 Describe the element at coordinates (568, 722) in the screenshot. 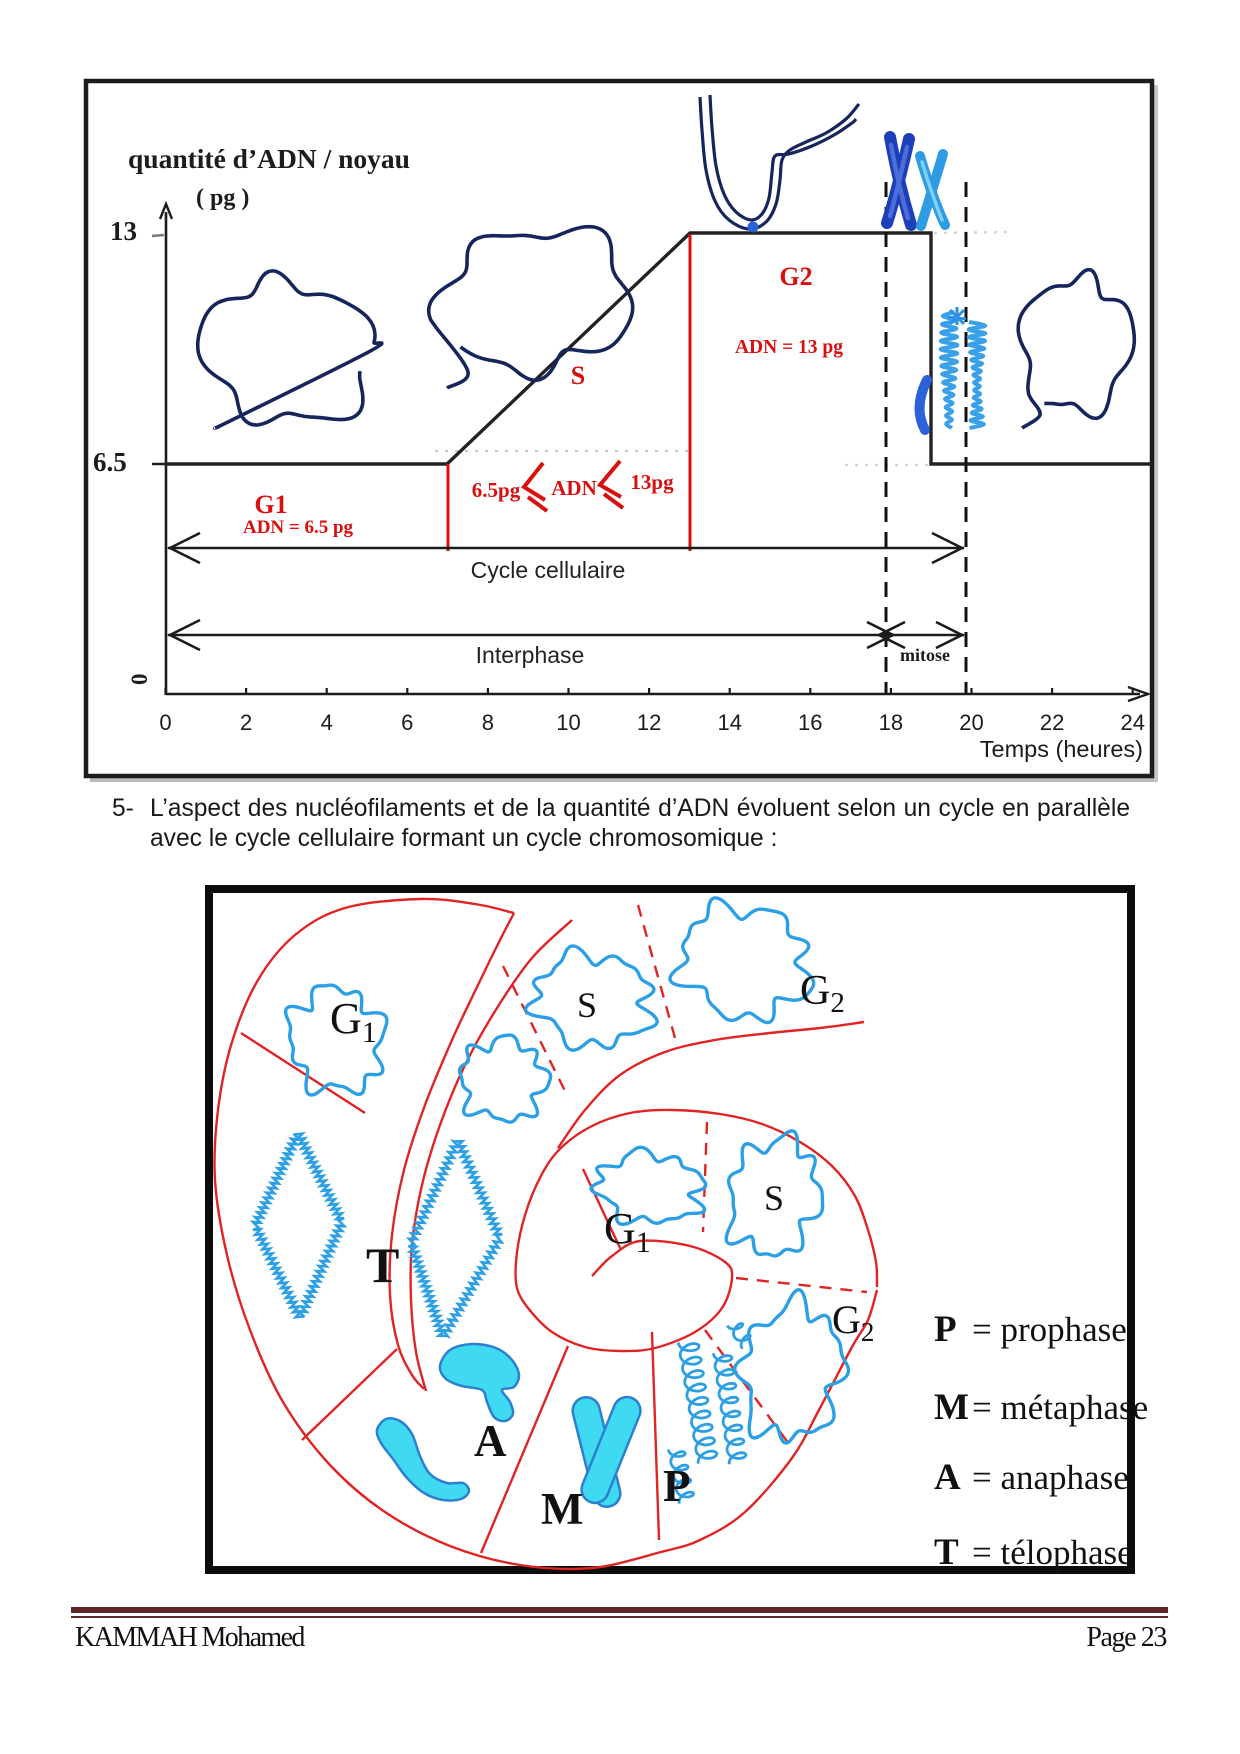

I see `svg-text: 10` at that location.